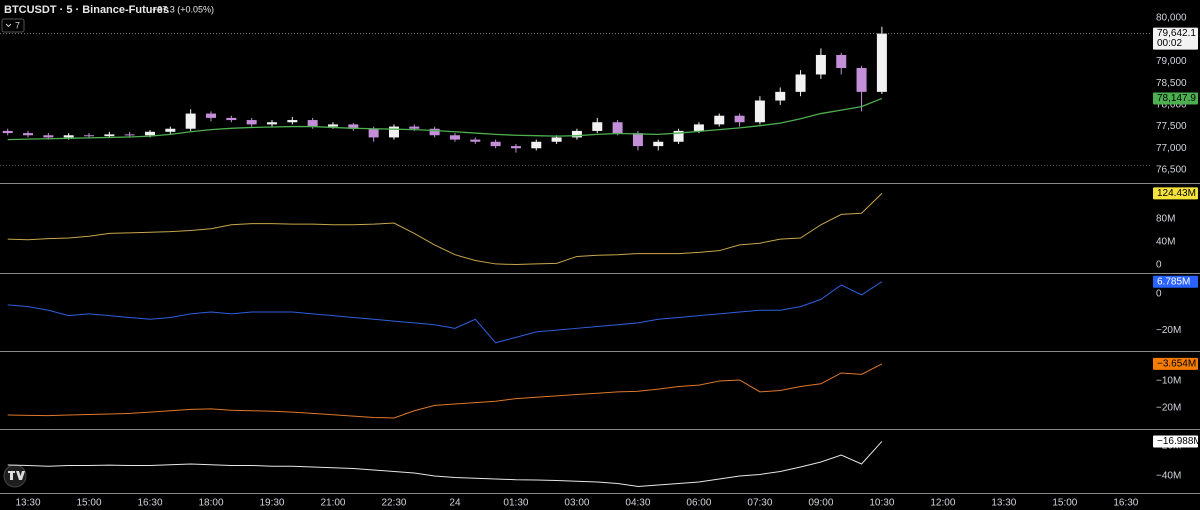 The width and height of the screenshot is (1200, 510). I want to click on x-tick-label: 12:00, so click(942, 503).